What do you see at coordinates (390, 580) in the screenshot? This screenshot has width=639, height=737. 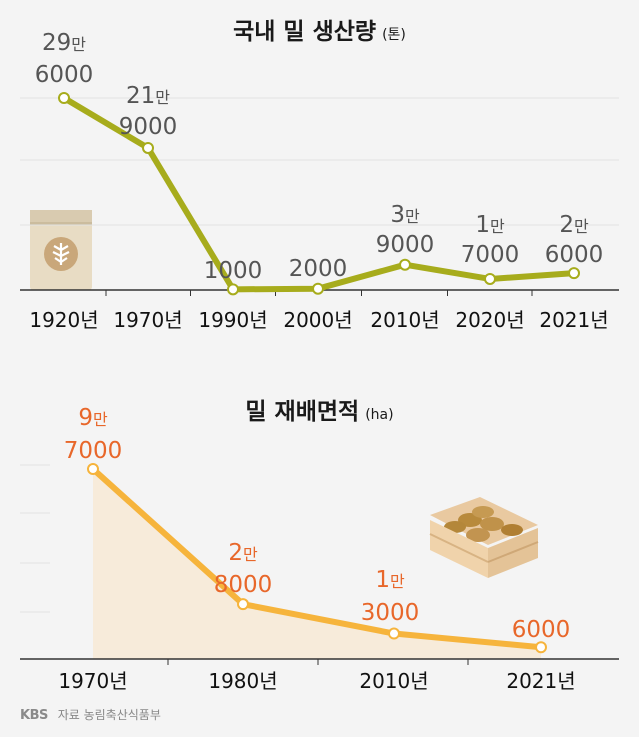 I see `chart2-data-label-top: 1만` at bounding box center [390, 580].